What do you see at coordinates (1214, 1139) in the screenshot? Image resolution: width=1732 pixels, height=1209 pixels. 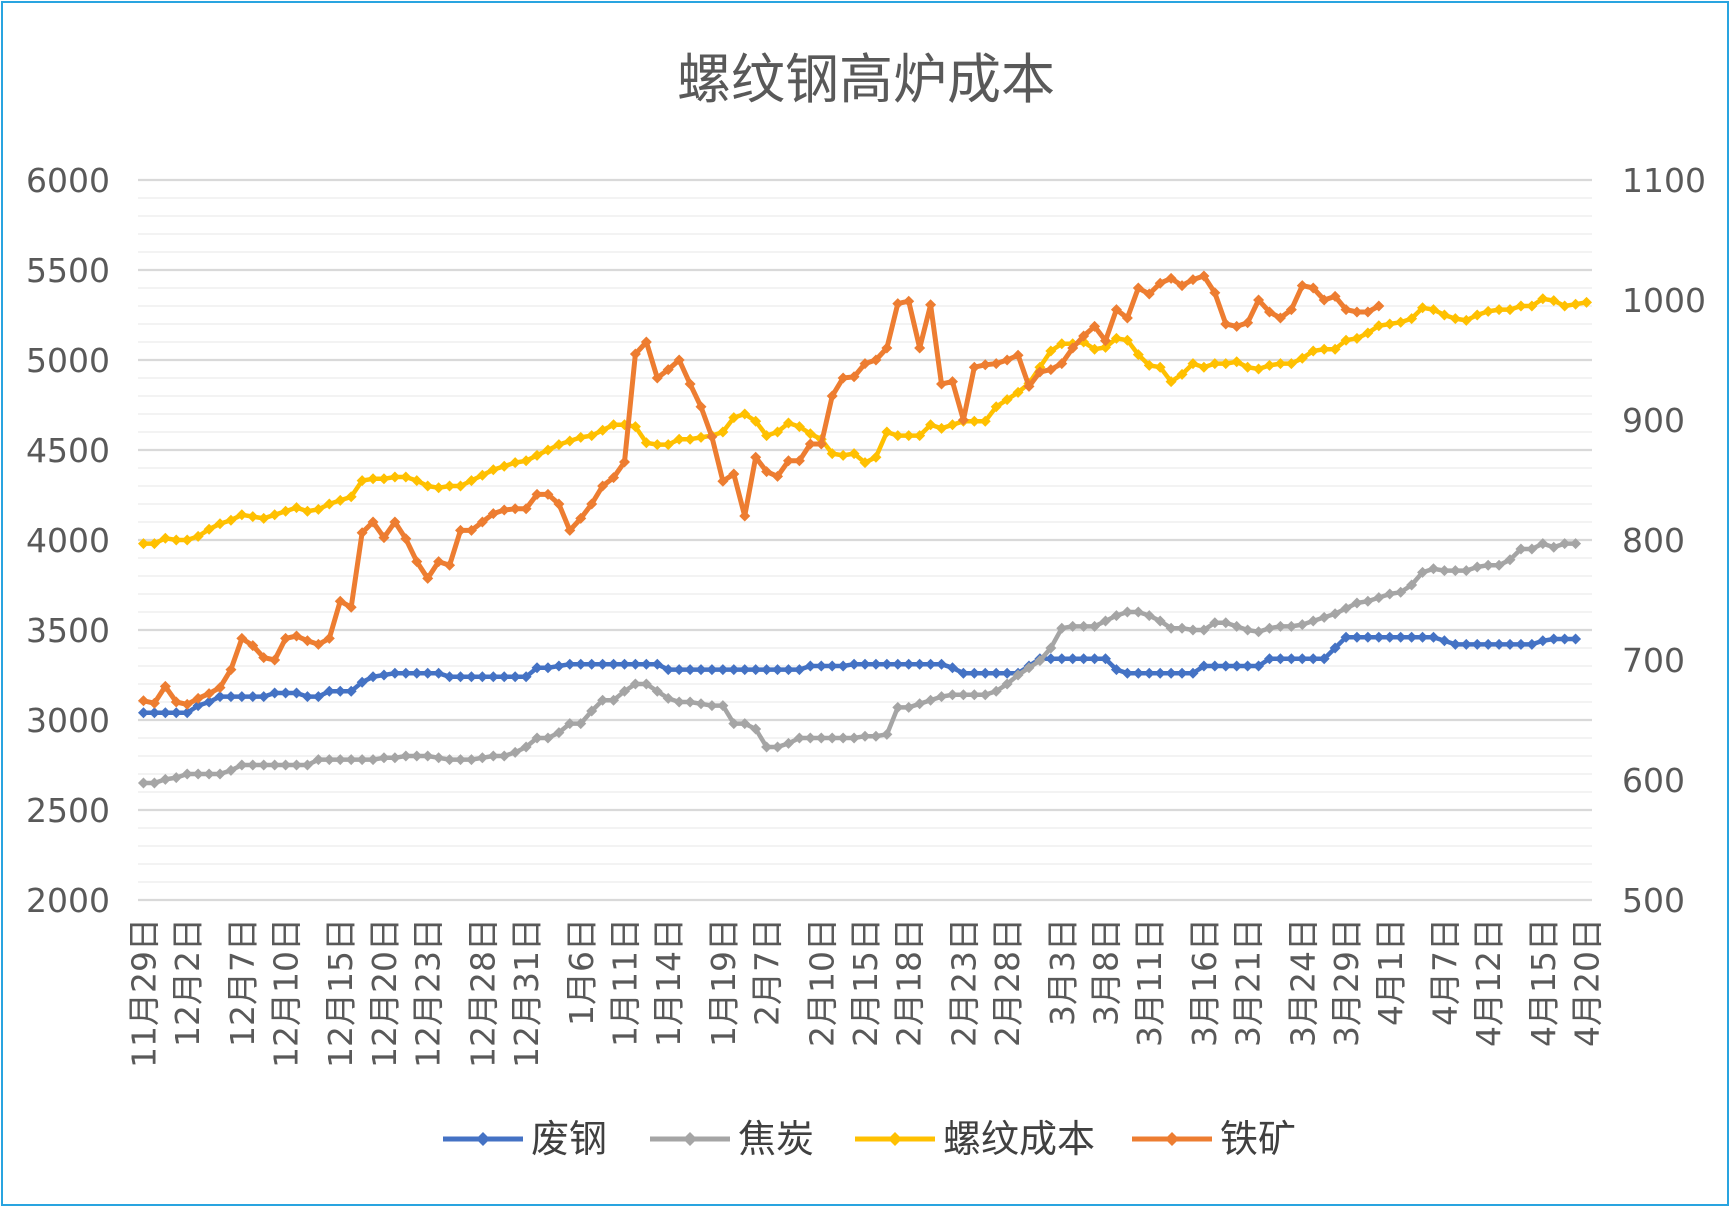 I see `legend-item: 铁矿` at bounding box center [1214, 1139].